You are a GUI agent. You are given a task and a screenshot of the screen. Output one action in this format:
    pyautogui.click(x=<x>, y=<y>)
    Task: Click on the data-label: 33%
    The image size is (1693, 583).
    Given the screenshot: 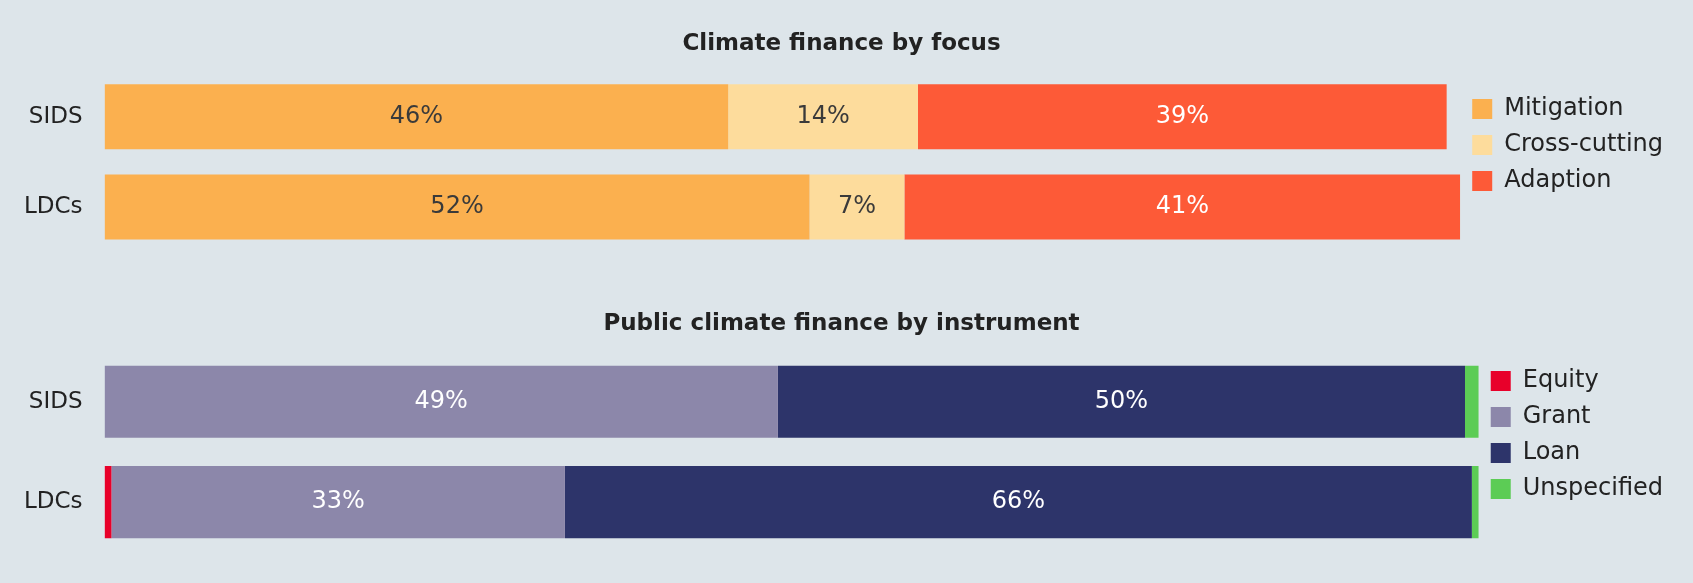 What is the action you would take?
    pyautogui.click(x=338, y=500)
    